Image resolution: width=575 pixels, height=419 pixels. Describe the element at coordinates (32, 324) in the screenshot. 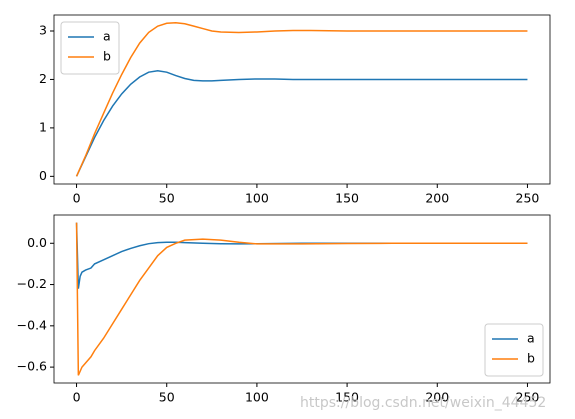

I see `y-tick-label: −0.4` at that location.